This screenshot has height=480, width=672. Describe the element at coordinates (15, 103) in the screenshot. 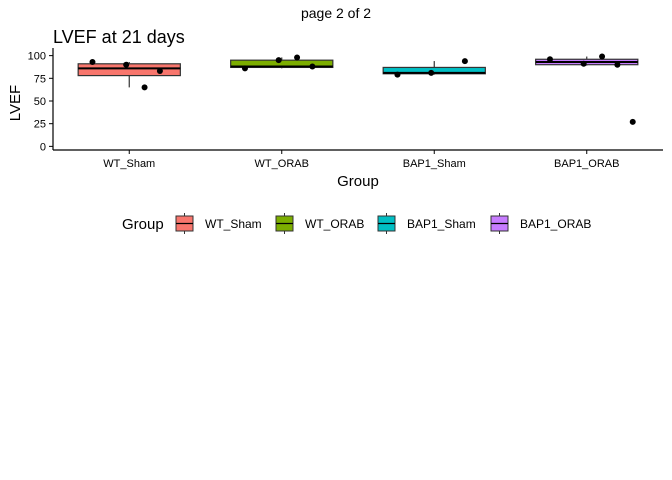

I see `y-axis-label: LVEF` at that location.